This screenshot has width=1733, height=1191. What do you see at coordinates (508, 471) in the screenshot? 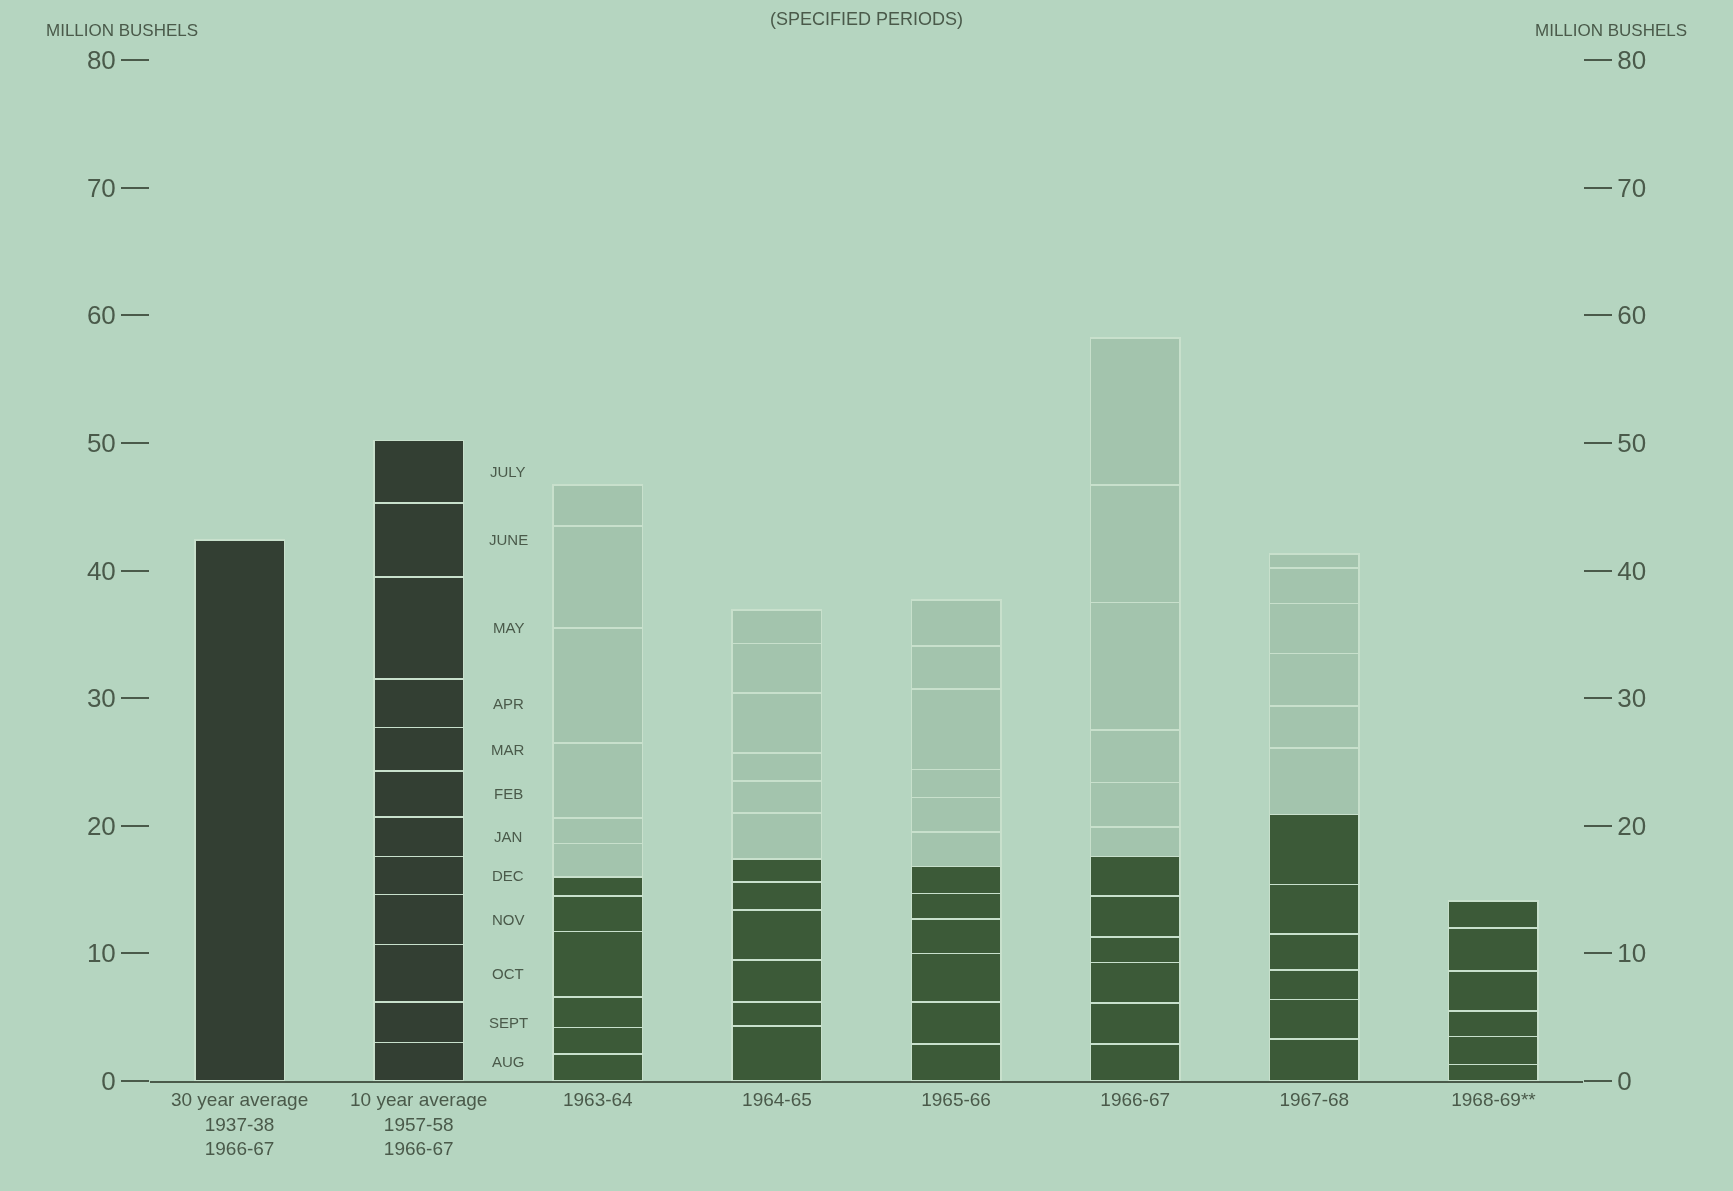
I see `series-label: JULY` at bounding box center [508, 471].